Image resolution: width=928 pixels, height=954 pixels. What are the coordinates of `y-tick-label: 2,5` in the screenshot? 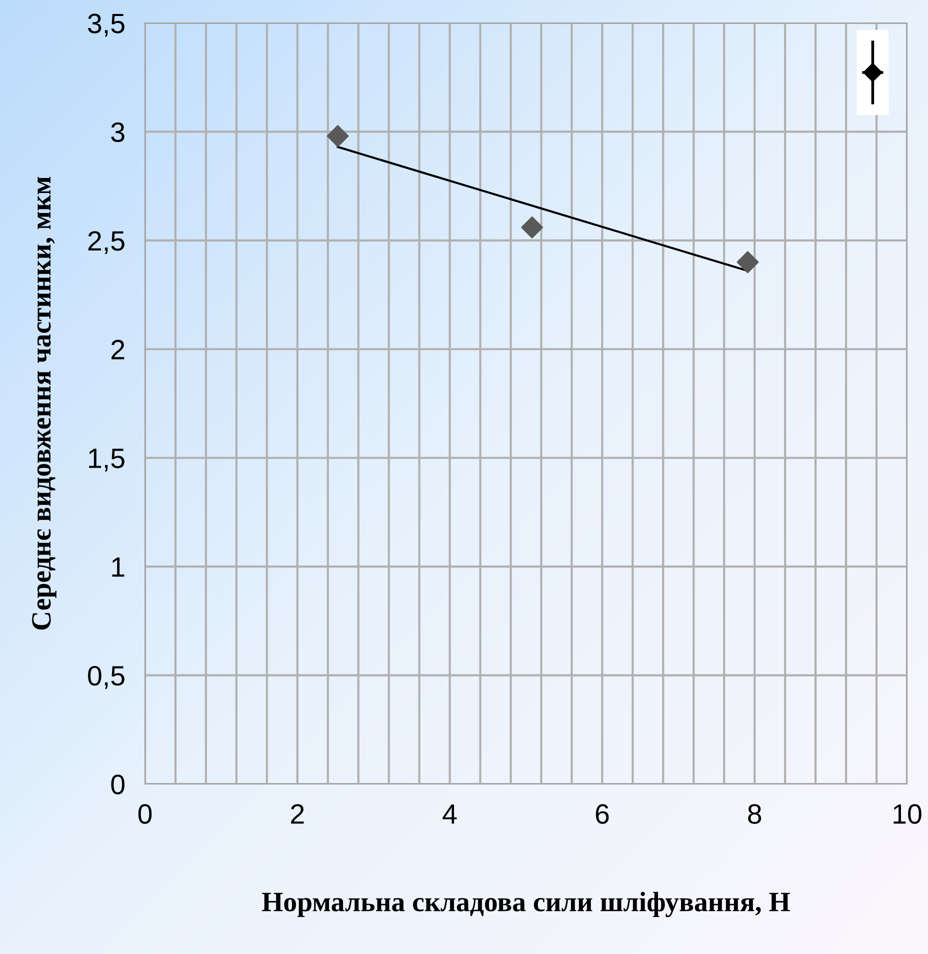 It's located at (106, 242).